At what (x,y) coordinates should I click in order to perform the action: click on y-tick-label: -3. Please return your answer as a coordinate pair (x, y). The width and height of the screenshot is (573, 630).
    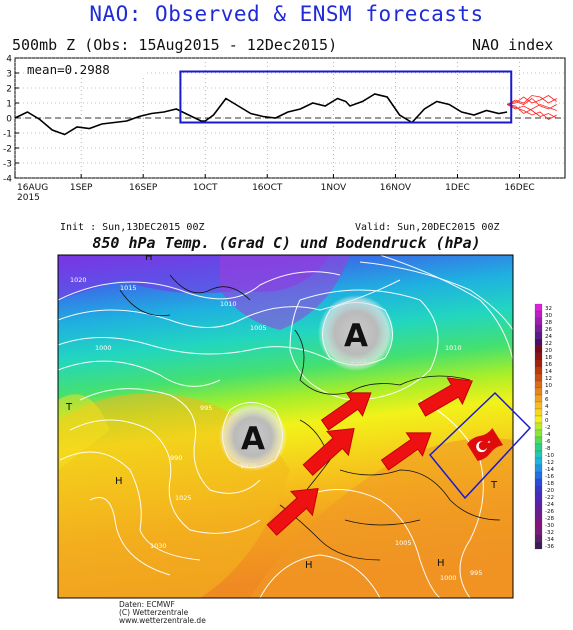
    Looking at the image, I should click on (7, 165).